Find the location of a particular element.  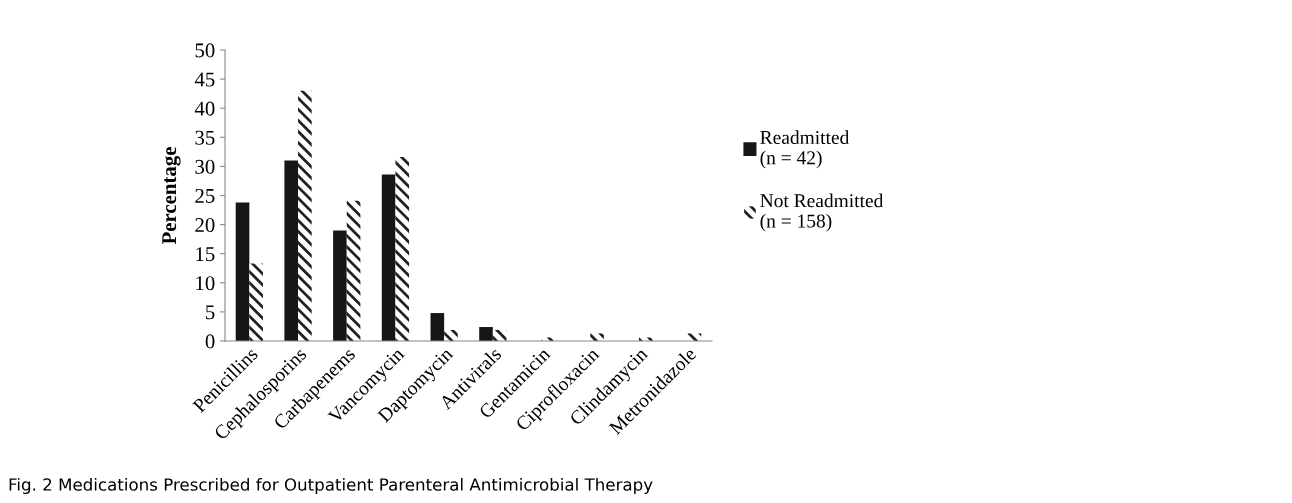

y-tick-label: 45 is located at coordinates (204, 79).